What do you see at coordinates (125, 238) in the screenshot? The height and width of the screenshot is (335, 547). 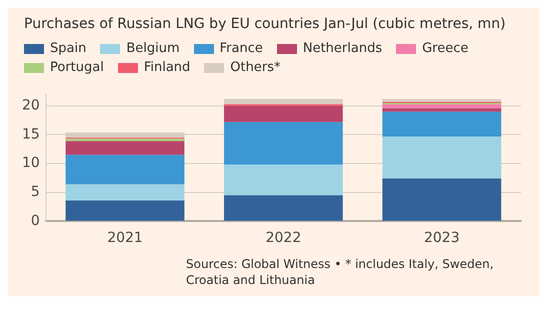 I see `x-tick-label: 2021` at bounding box center [125, 238].